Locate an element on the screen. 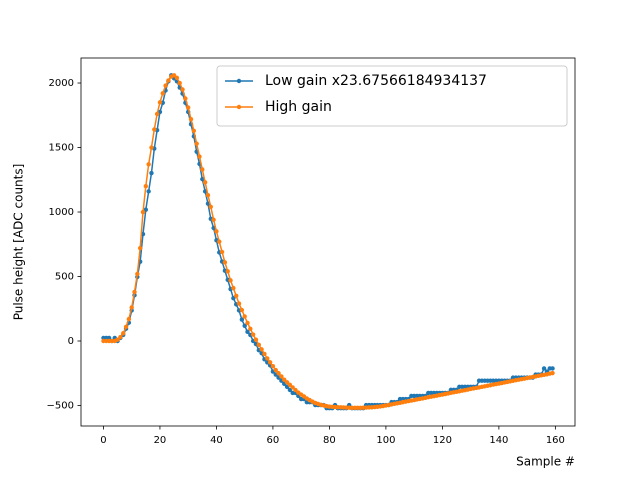 The image size is (640, 480). legend-label: Low gain x23.67566184934137 is located at coordinates (376, 81).